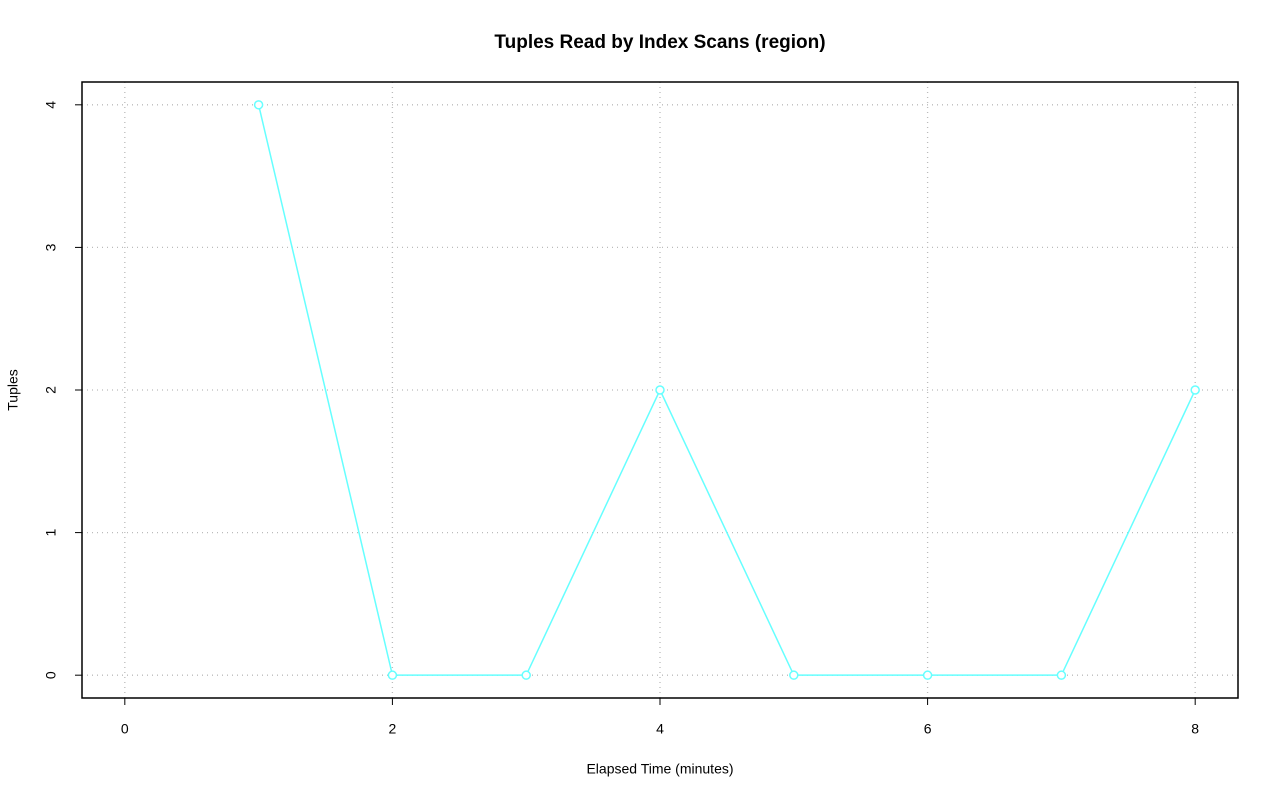 This screenshot has width=1280, height=801. What do you see at coordinates (51, 532) in the screenshot?
I see `y-tick-label: 1` at bounding box center [51, 532].